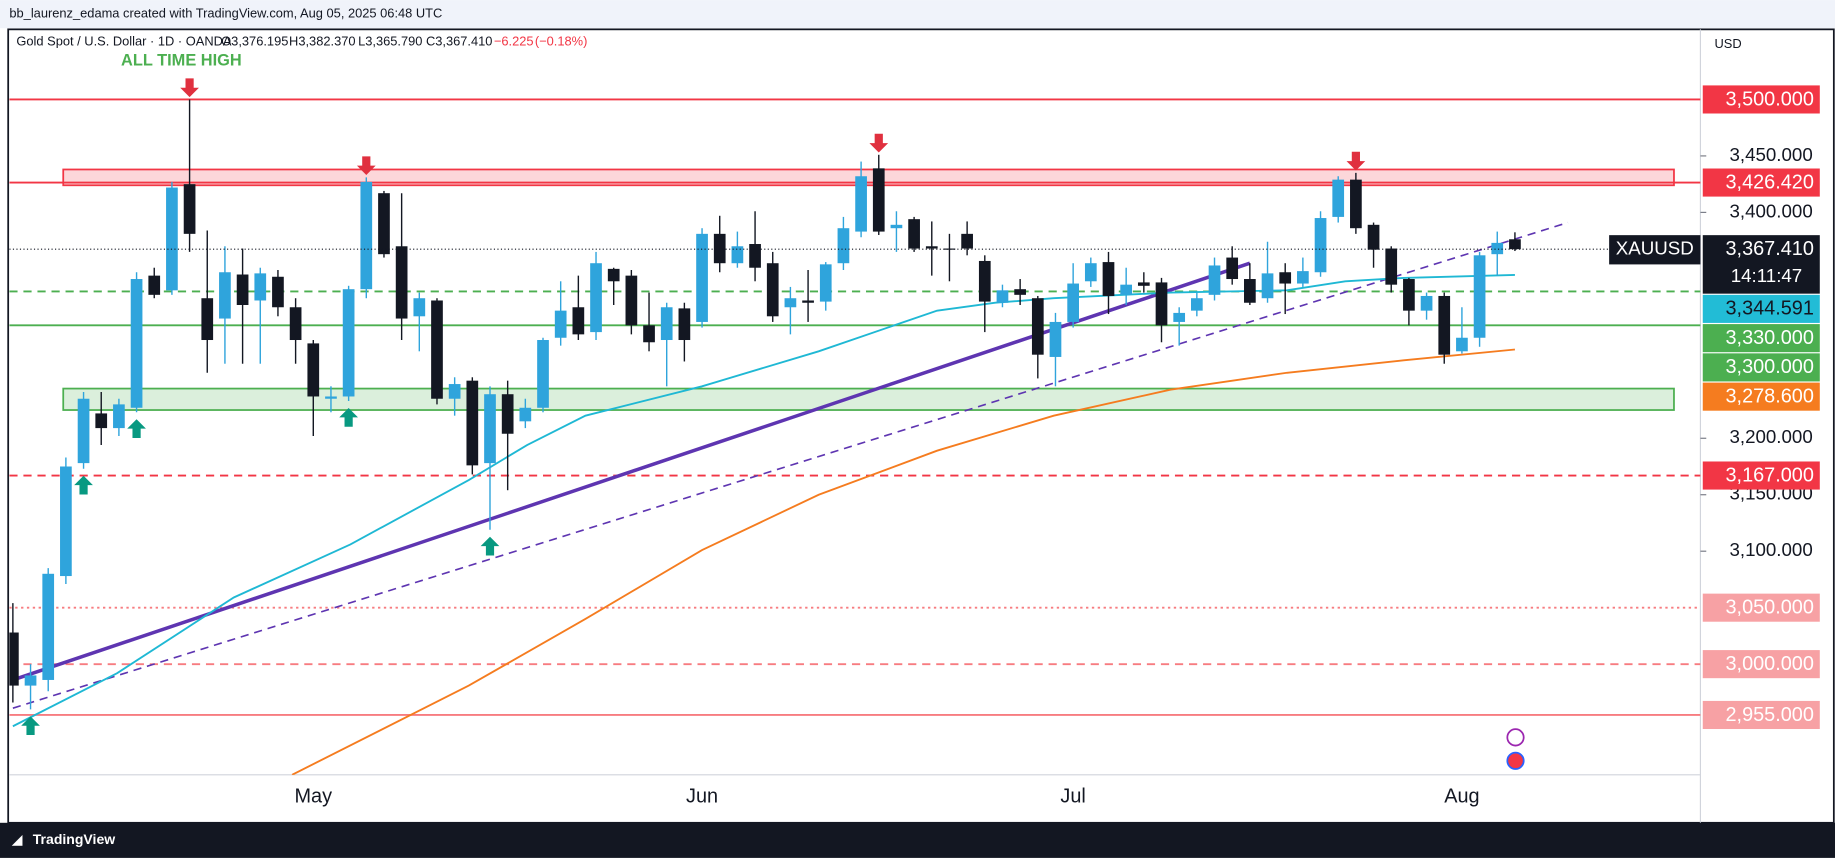  What do you see at coordinates (1770, 249) in the screenshot?
I see `price-label: 3,367.410` at bounding box center [1770, 249].